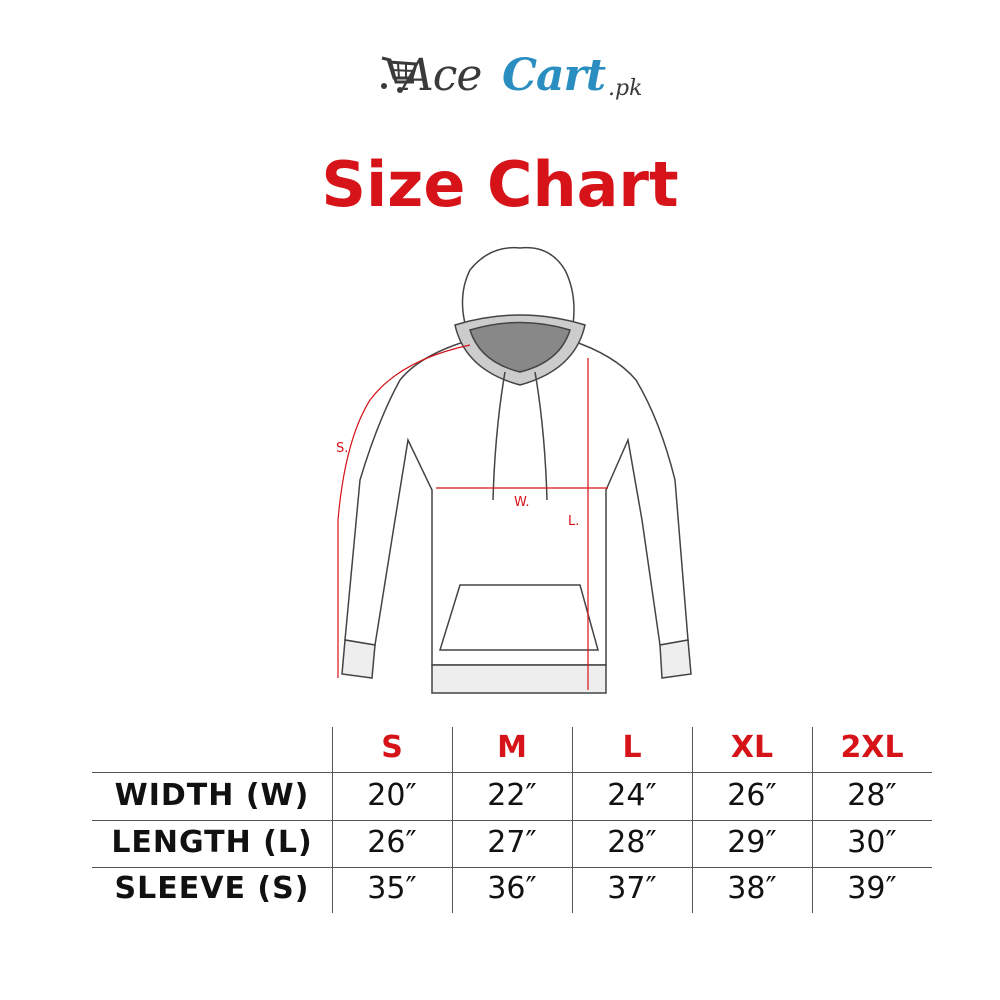 This screenshot has height=1000, width=1000. I want to click on width-label: W., so click(522, 502).